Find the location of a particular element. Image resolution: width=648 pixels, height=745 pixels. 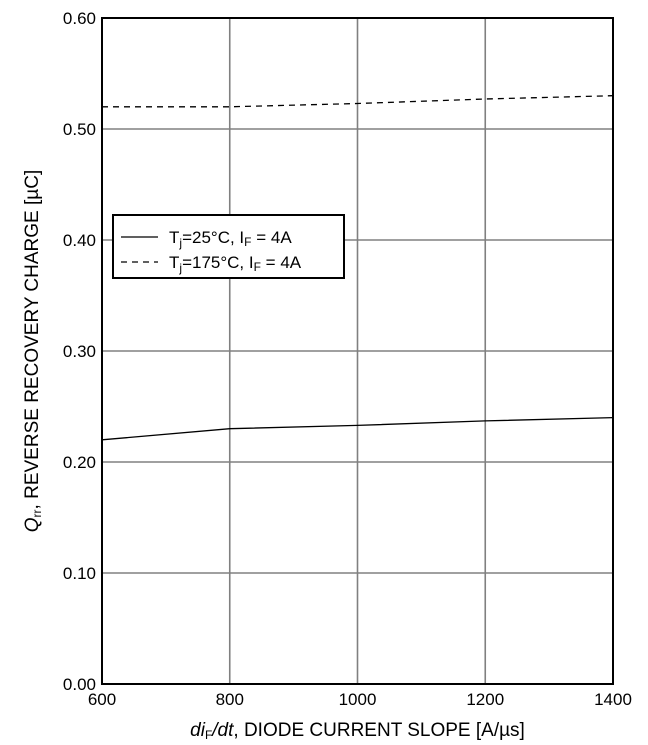

legend-entry-25c: Tj=25°C, IF = 4A is located at coordinates (230, 239).